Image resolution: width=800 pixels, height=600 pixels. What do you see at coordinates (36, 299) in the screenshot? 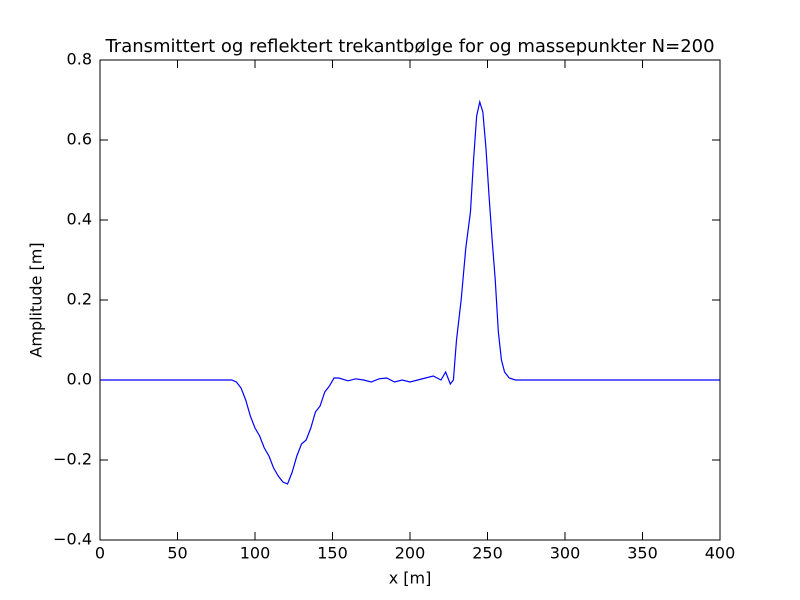
I see `y-axis-label: Amplitude [m]` at bounding box center [36, 299].